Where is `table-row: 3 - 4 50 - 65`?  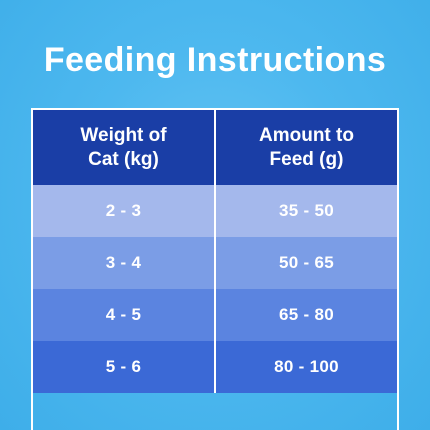
table-row: 3 - 4 50 - 65 is located at coordinates (215, 263).